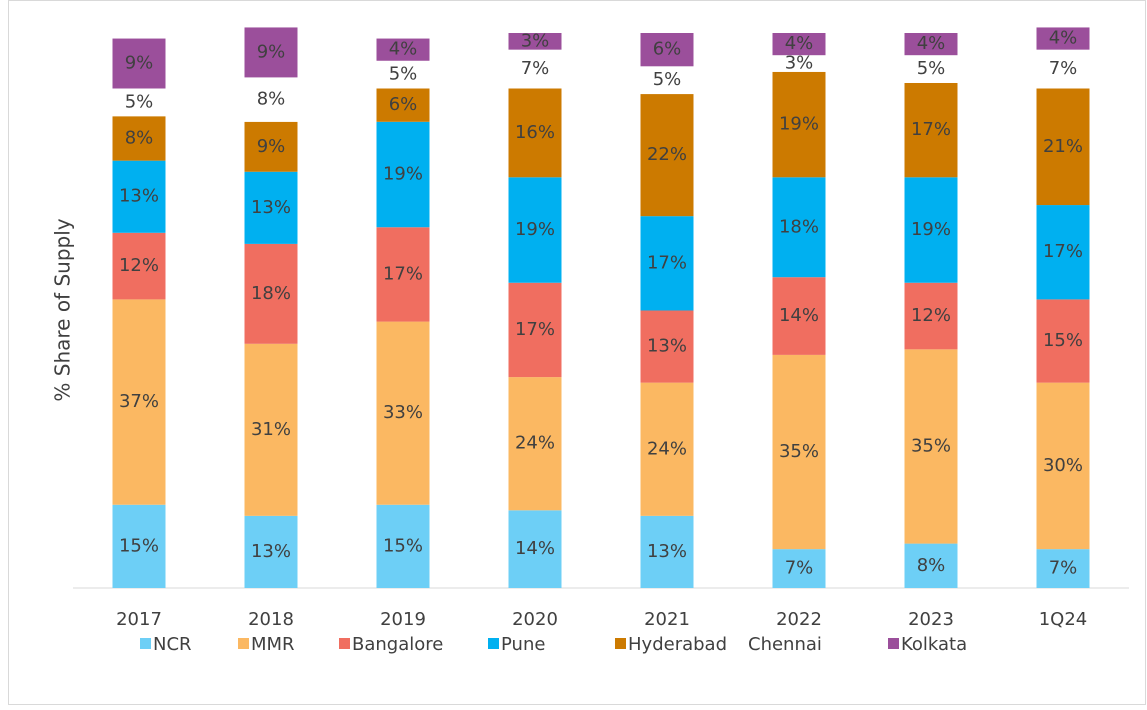  I want to click on data-label: 33%, so click(403, 412).